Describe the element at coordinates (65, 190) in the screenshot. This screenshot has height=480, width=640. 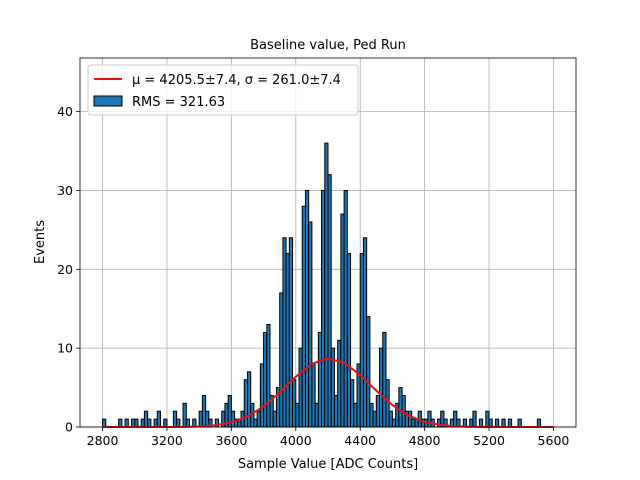
I see `y-tick-label: 30` at that location.